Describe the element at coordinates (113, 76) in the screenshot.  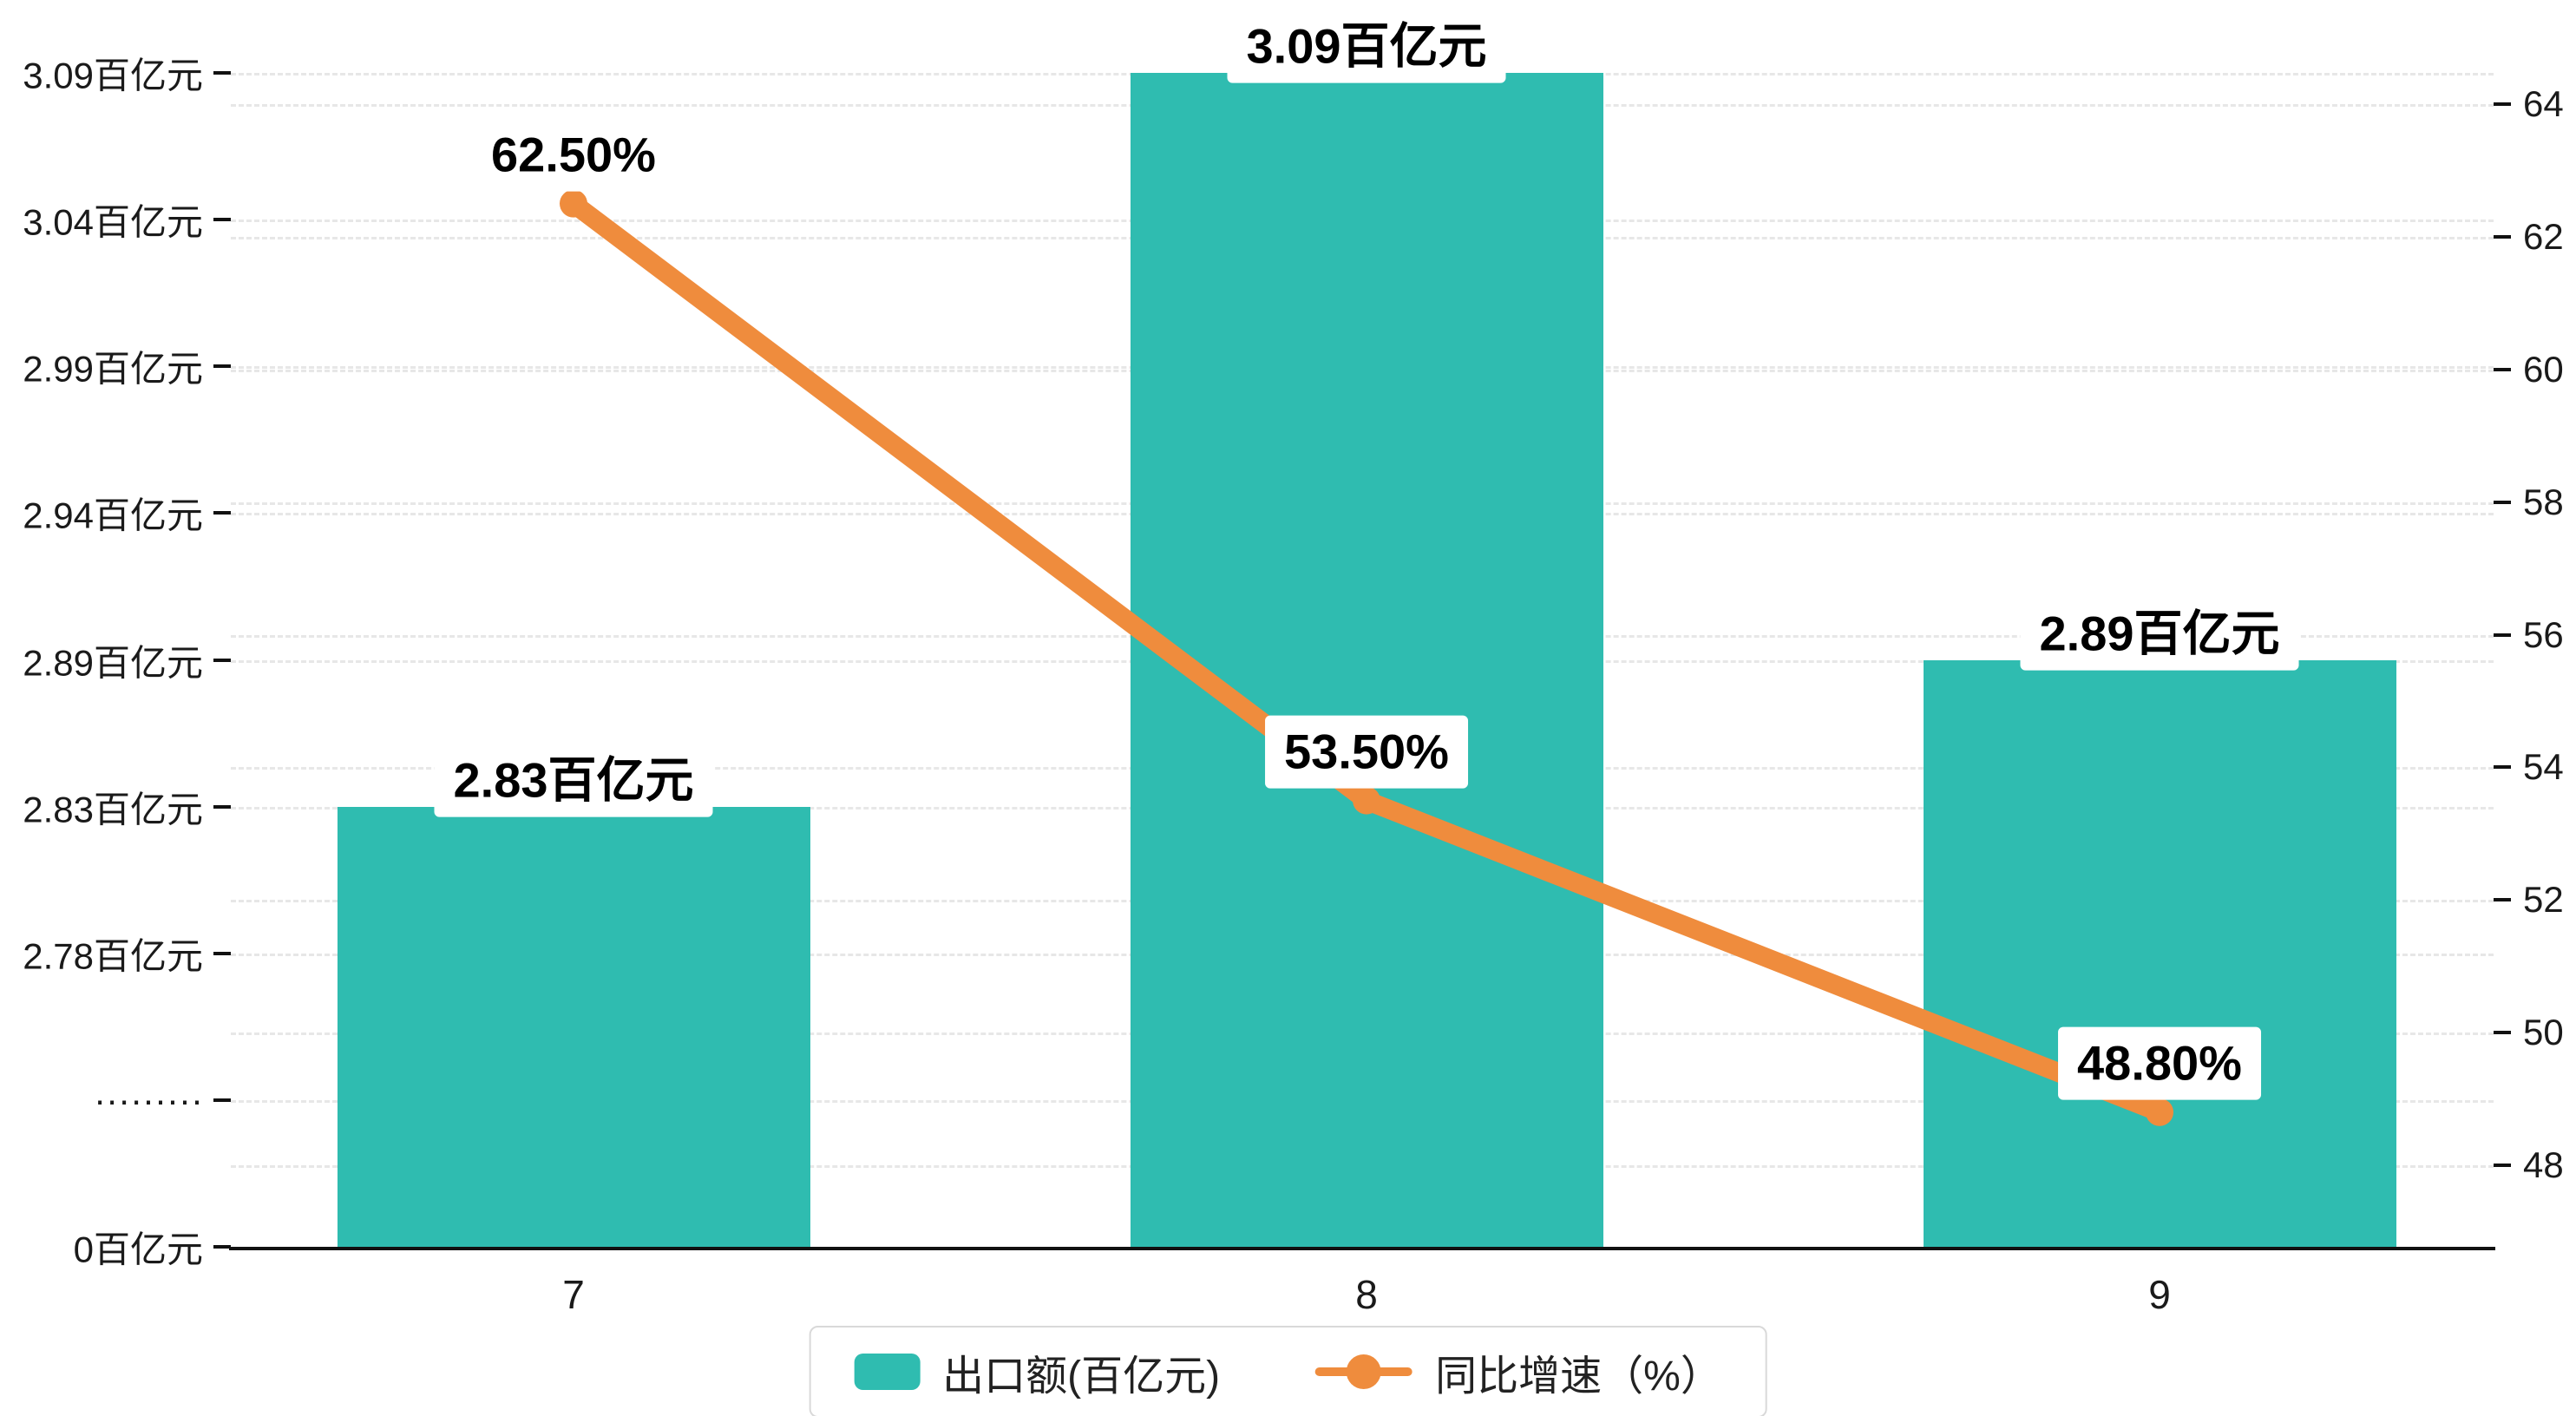
I see `left-axis-label: 3.09百亿元` at that location.